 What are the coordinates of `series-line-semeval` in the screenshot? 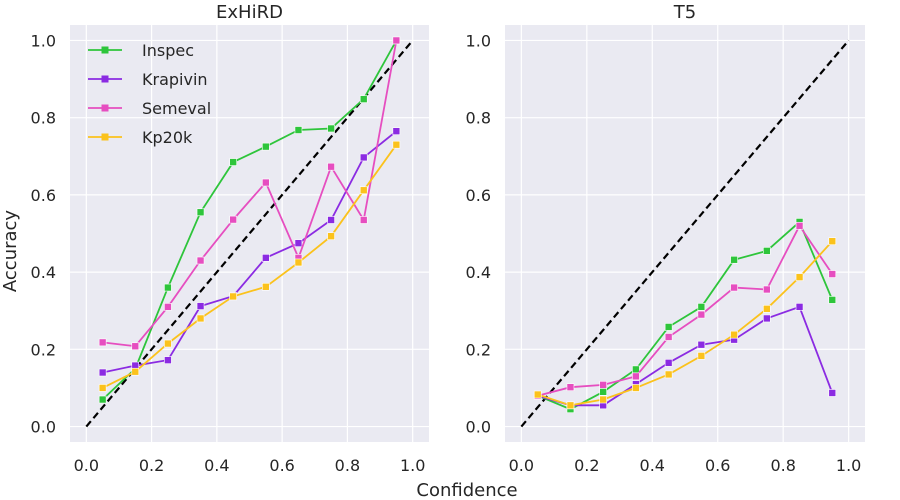 It's located at (685, 310).